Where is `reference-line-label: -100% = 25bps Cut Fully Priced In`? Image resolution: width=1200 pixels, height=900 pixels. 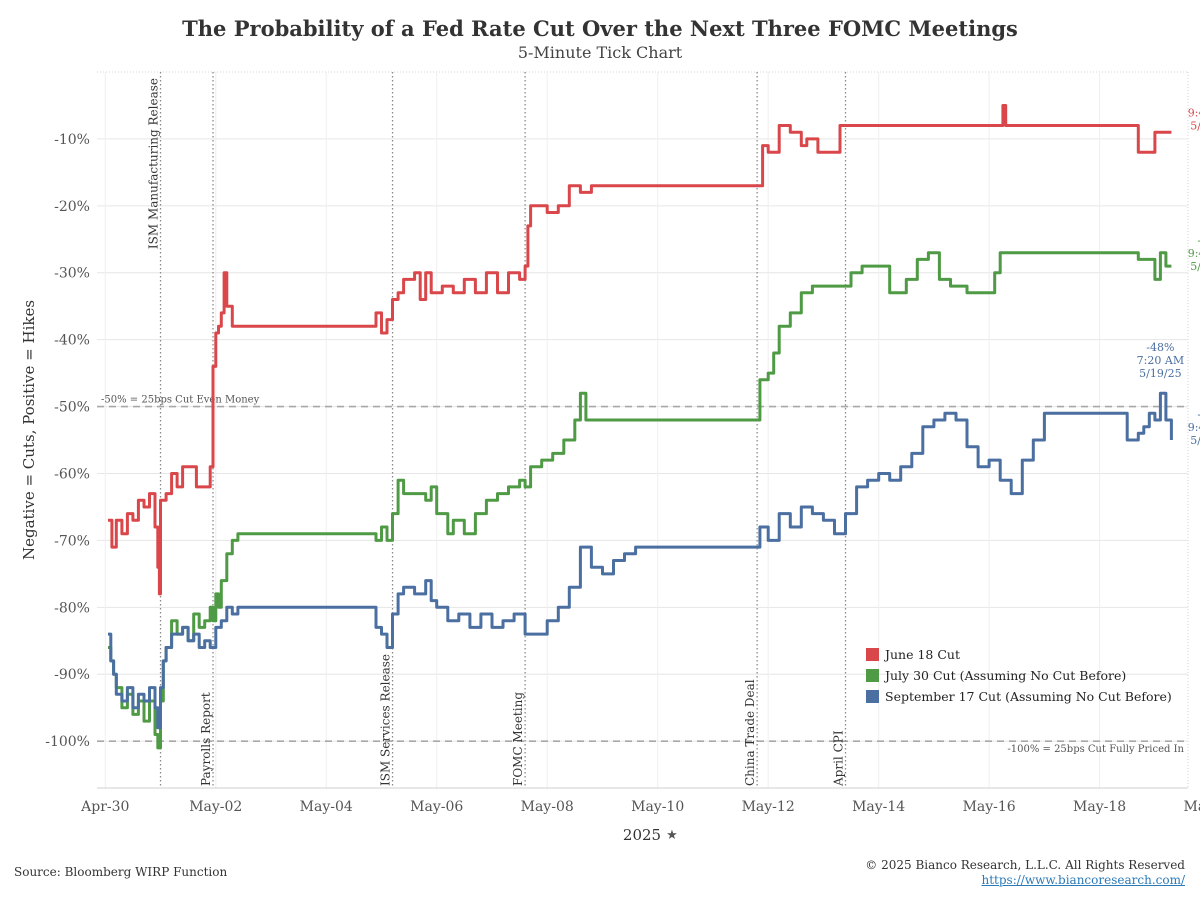
reference-line-label: -100% = 25bps Cut Fully Priced In is located at coordinates (1095, 749).